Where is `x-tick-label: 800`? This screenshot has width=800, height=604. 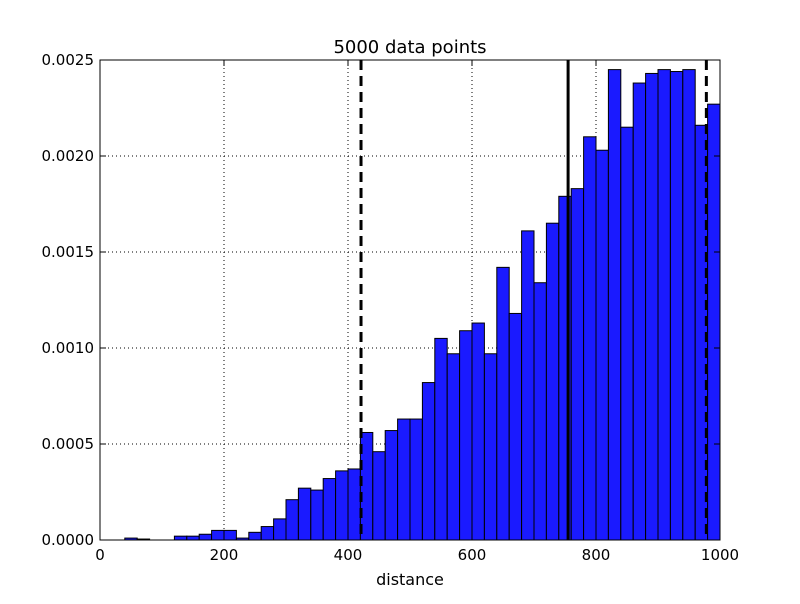
x-tick-label: 800 is located at coordinates (596, 555).